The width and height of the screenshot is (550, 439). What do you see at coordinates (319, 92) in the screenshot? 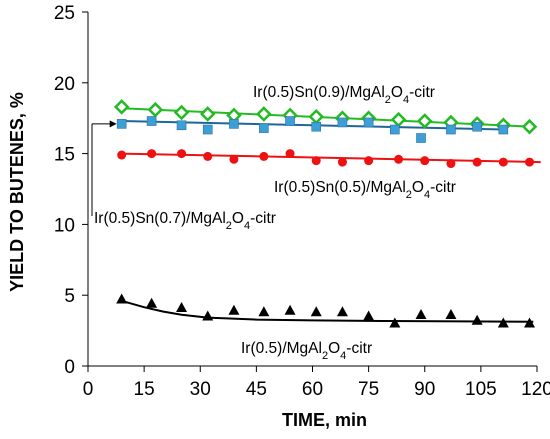
I see `series-label-part: Ir(0.5)Sn(0.9)/MgAl` at bounding box center [319, 92].